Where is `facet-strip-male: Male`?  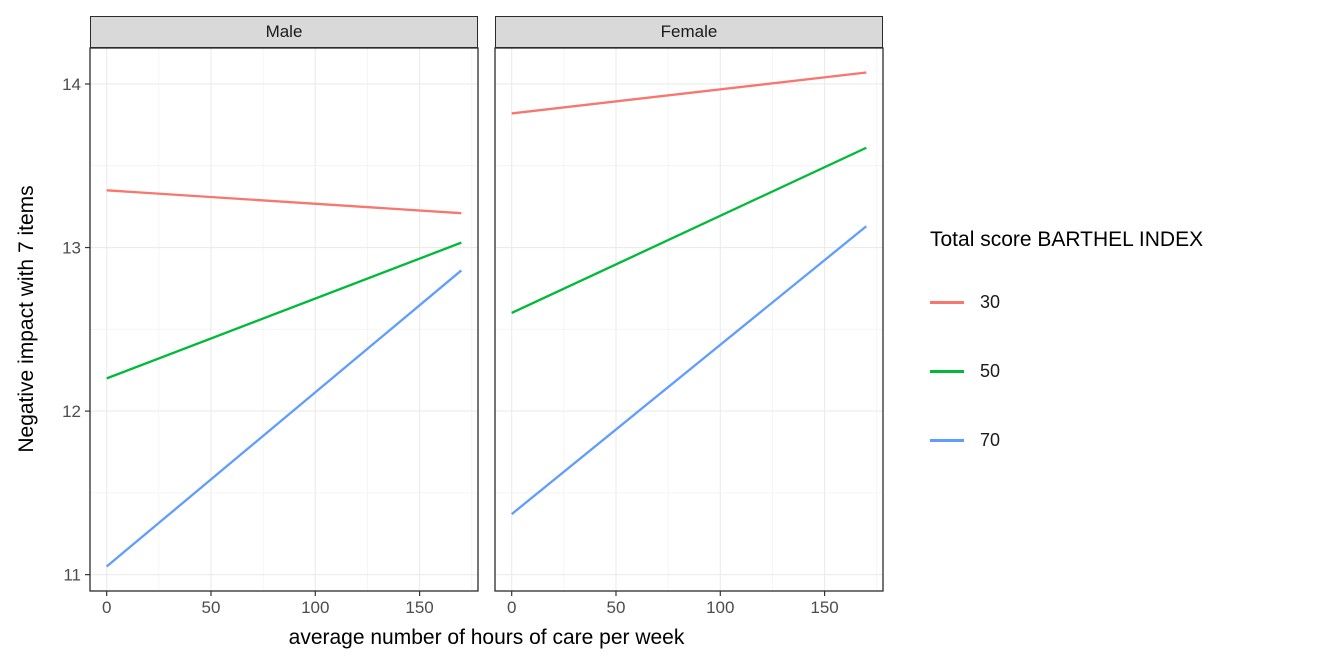
facet-strip-male: Male is located at coordinates (284, 32).